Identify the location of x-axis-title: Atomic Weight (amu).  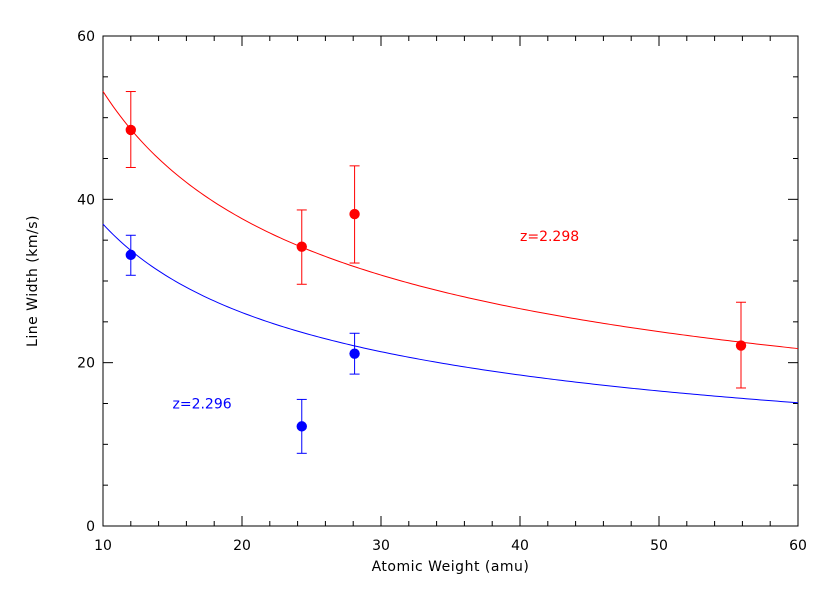
(451, 567).